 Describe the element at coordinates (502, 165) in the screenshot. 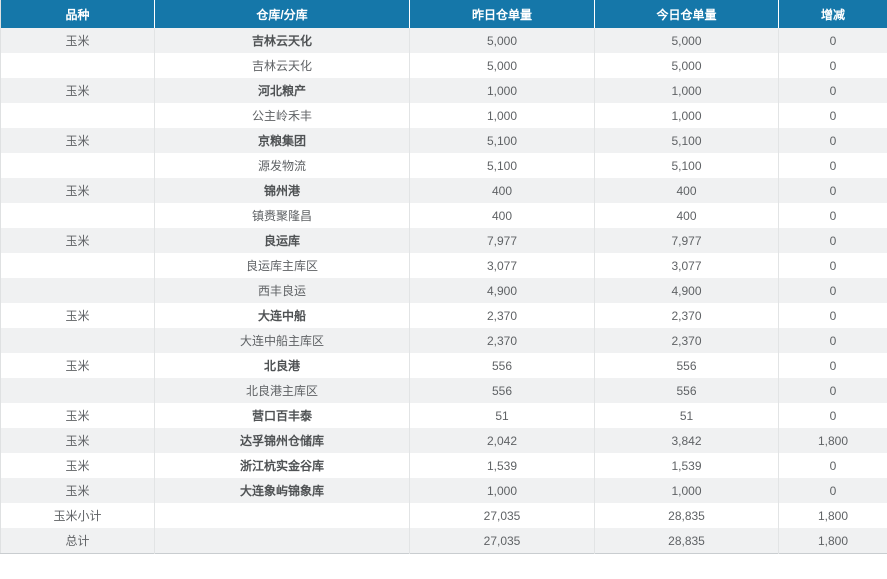

I see `yesterday-volume-cell: 5,100` at that location.